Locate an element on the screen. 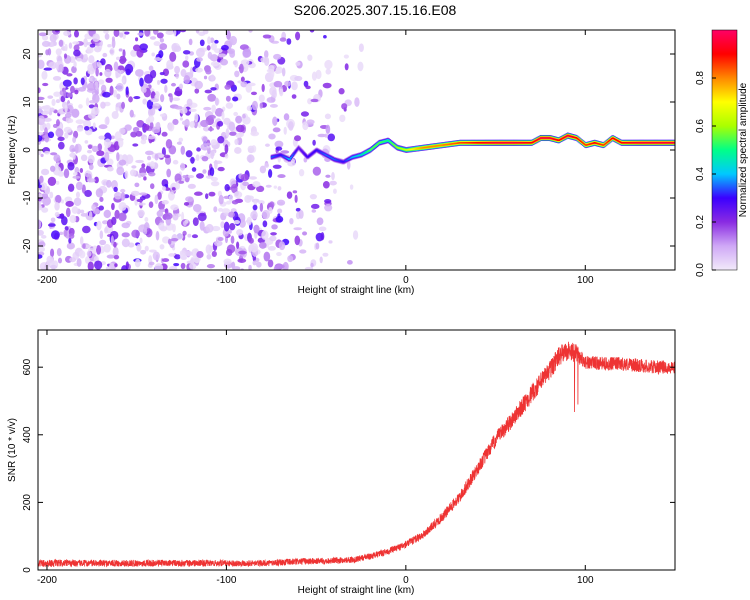 Image resolution: width=750 pixels, height=600 pixels. colorbar-tick-label: 0.8 is located at coordinates (700, 78).